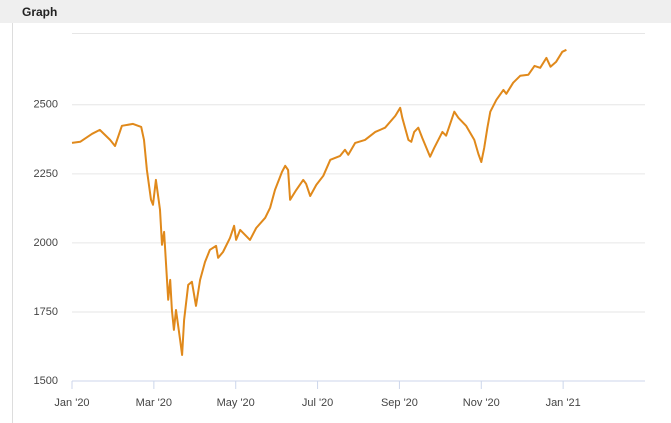  Describe the element at coordinates (317, 403) in the screenshot. I see `x-tick-label: Jul '20` at that location.